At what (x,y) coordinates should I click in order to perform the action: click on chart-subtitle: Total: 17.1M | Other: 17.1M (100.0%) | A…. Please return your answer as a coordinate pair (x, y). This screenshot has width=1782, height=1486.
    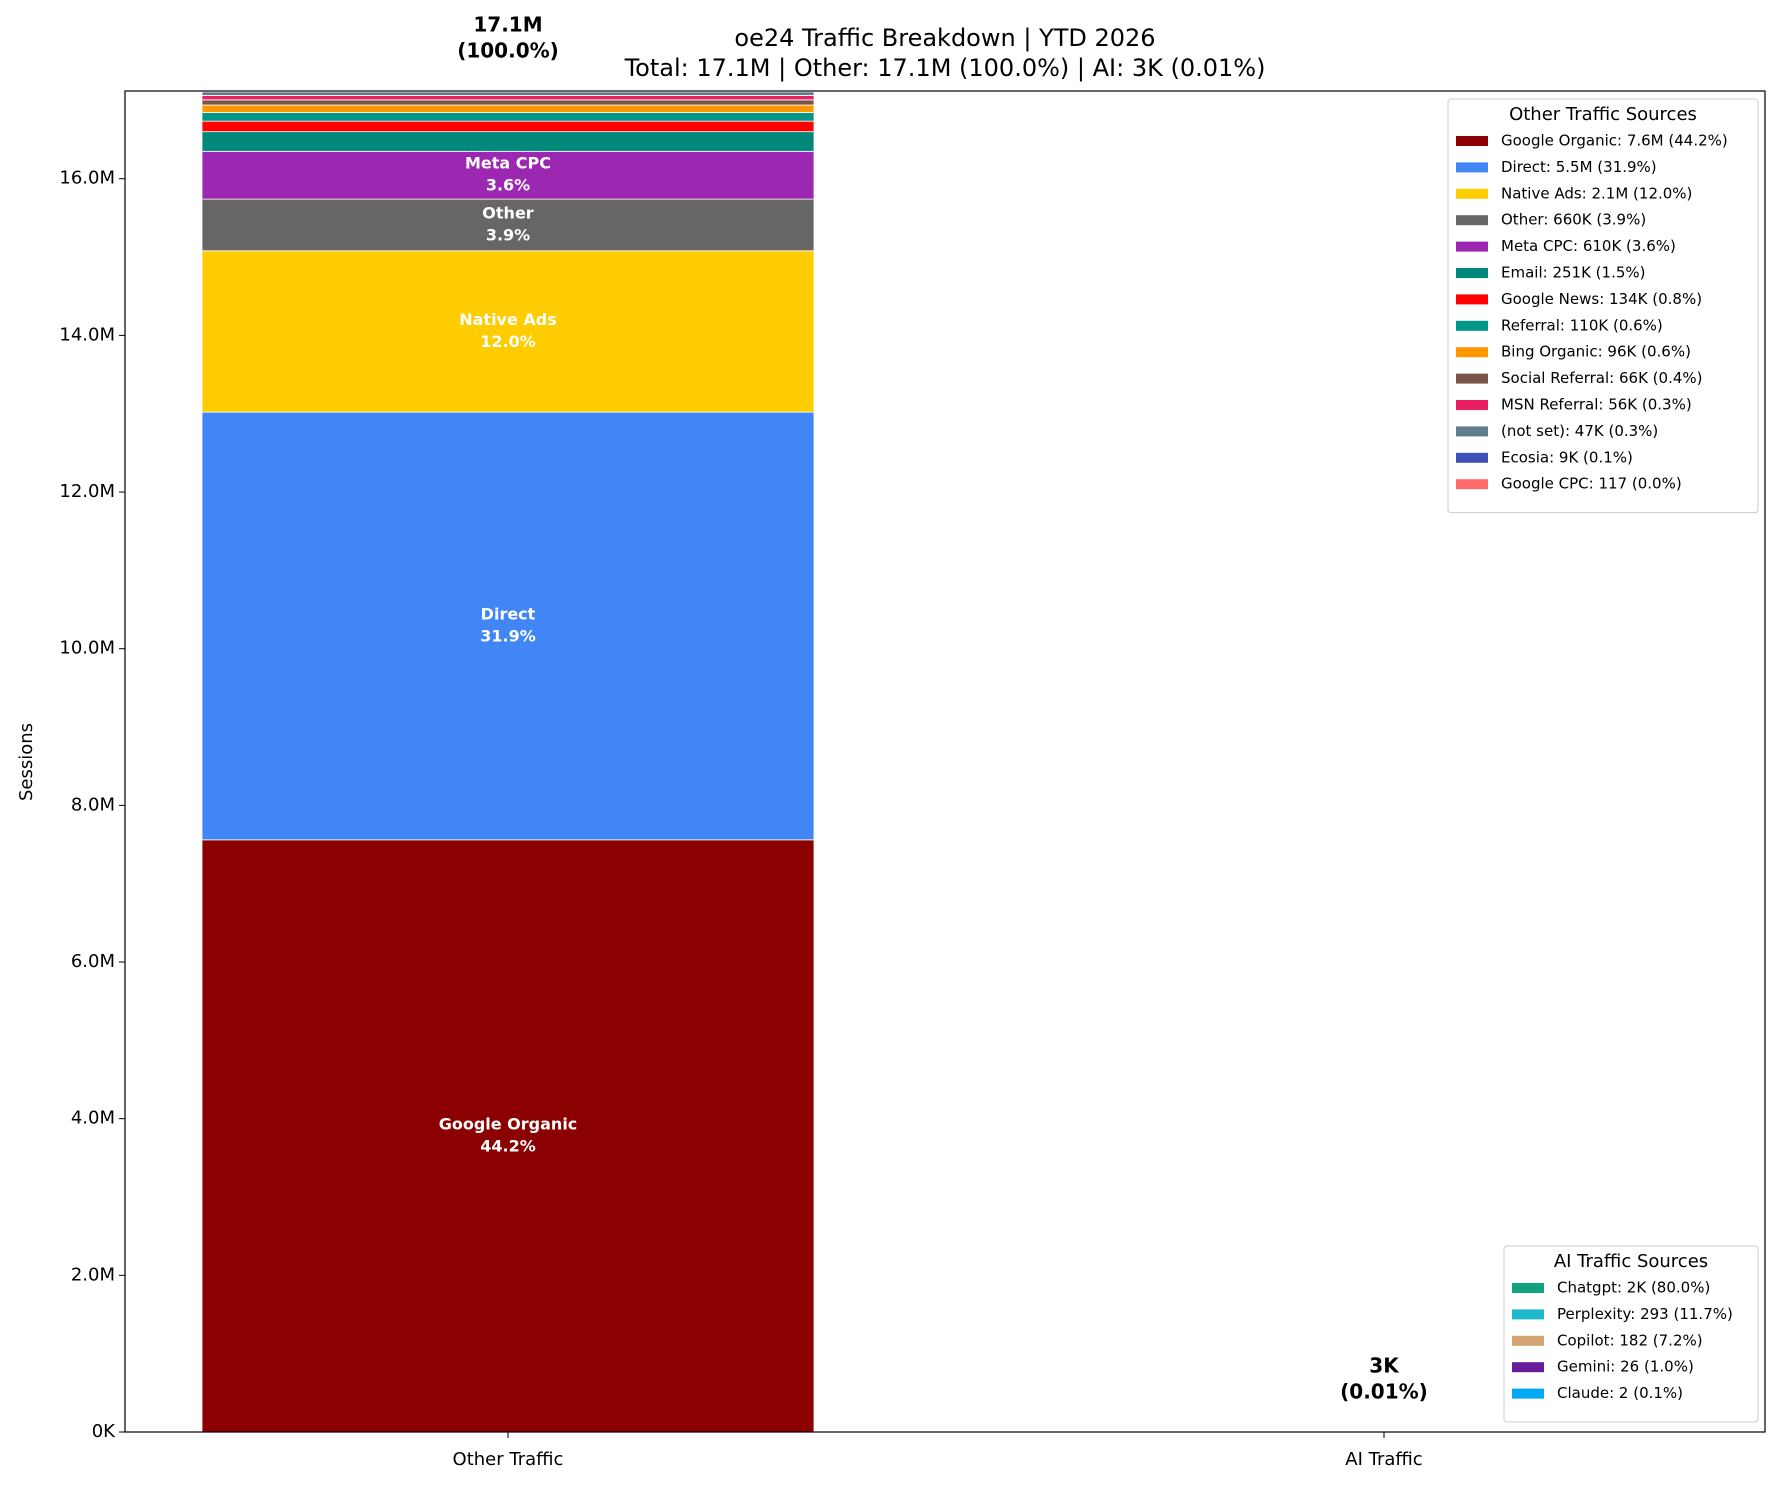
    Looking at the image, I should click on (945, 68).